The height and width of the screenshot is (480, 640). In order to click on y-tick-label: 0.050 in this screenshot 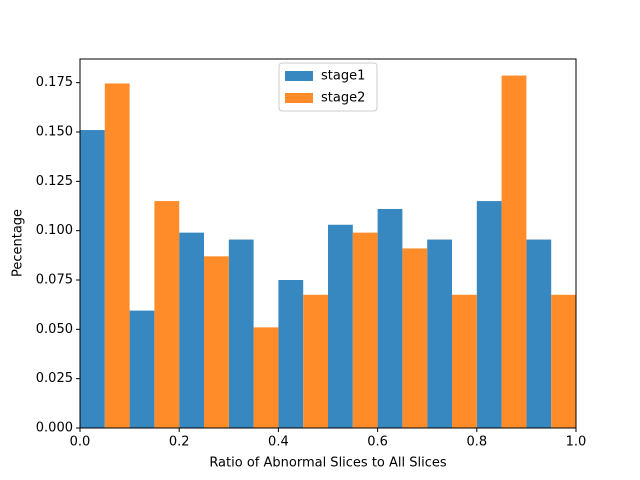, I will do `click(54, 329)`.